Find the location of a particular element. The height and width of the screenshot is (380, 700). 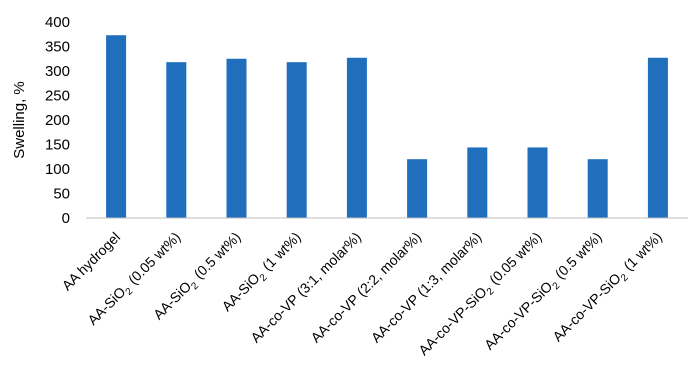

x-category-label: AA-co-VP-SiO2 (0.5 wt%) is located at coordinates (544, 292).